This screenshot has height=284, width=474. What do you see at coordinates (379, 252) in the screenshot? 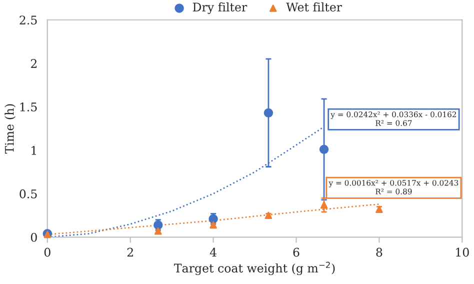
I see `x-tick-label: 8` at bounding box center [379, 252].